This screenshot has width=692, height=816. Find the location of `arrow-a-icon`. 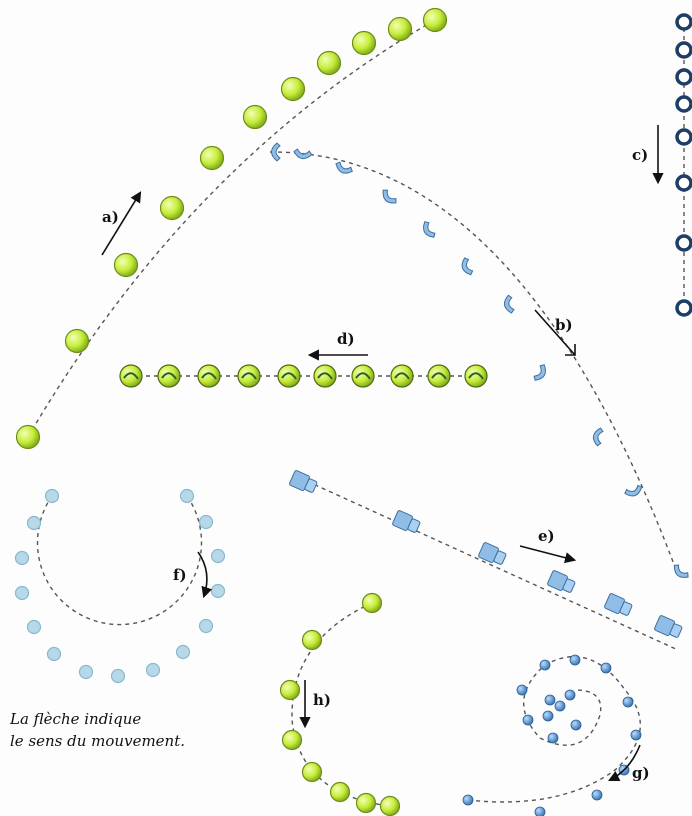

arrow-a-icon is located at coordinates (121, 223).